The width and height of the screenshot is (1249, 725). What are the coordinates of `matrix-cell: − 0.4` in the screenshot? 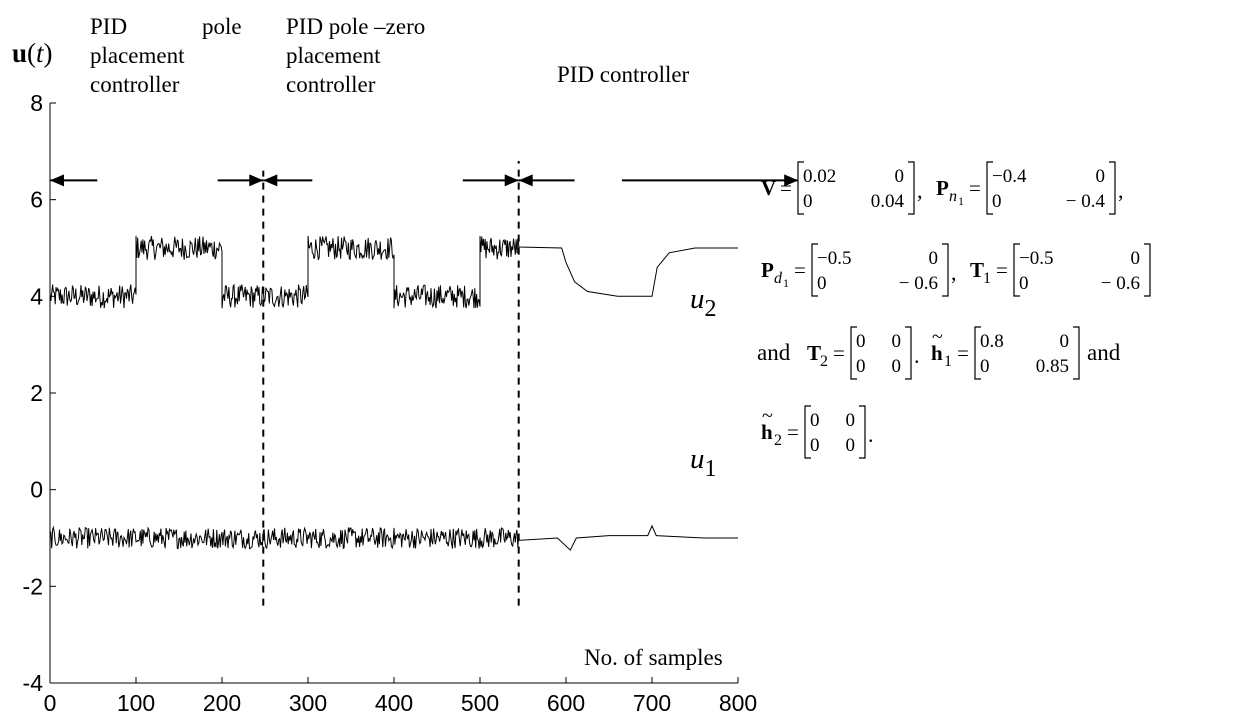 It's located at (1086, 201).